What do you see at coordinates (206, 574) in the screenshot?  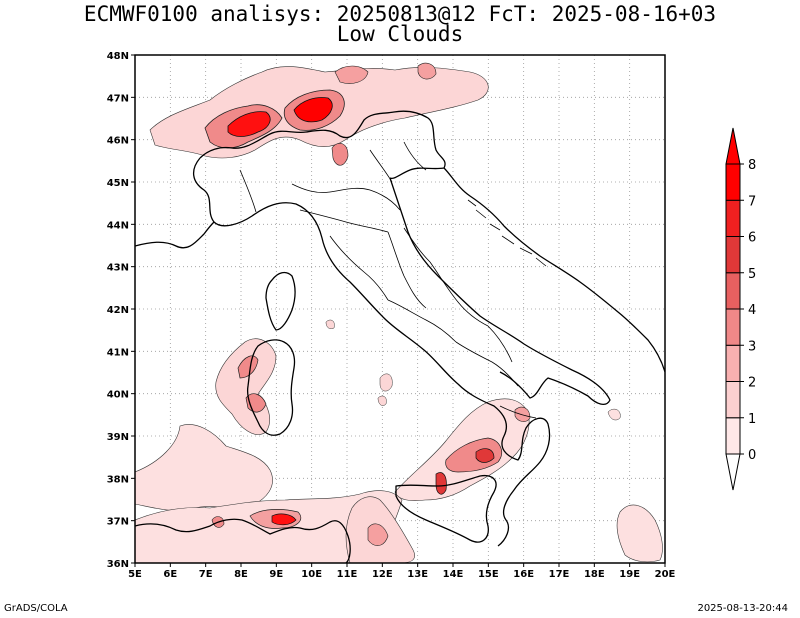 I see `lon-tick-label: 7E` at bounding box center [206, 574].